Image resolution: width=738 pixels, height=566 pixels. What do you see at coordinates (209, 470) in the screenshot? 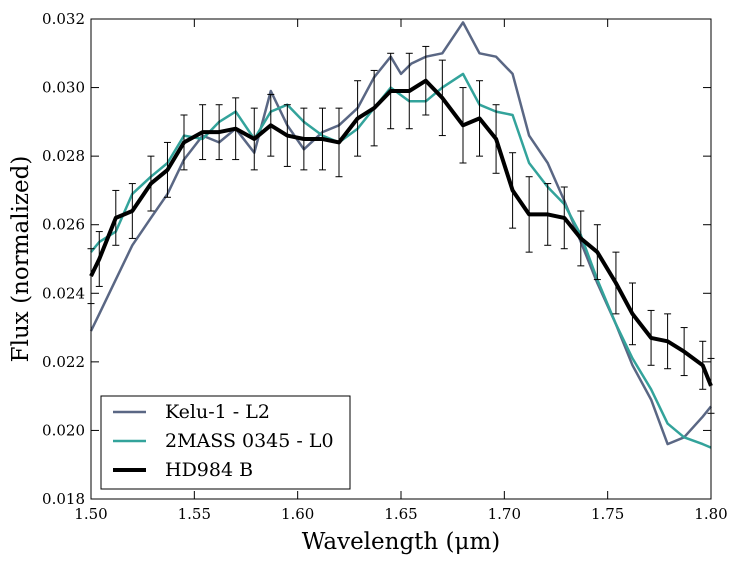
I see `legend-label-hd984b: HD984 B` at bounding box center [209, 470].